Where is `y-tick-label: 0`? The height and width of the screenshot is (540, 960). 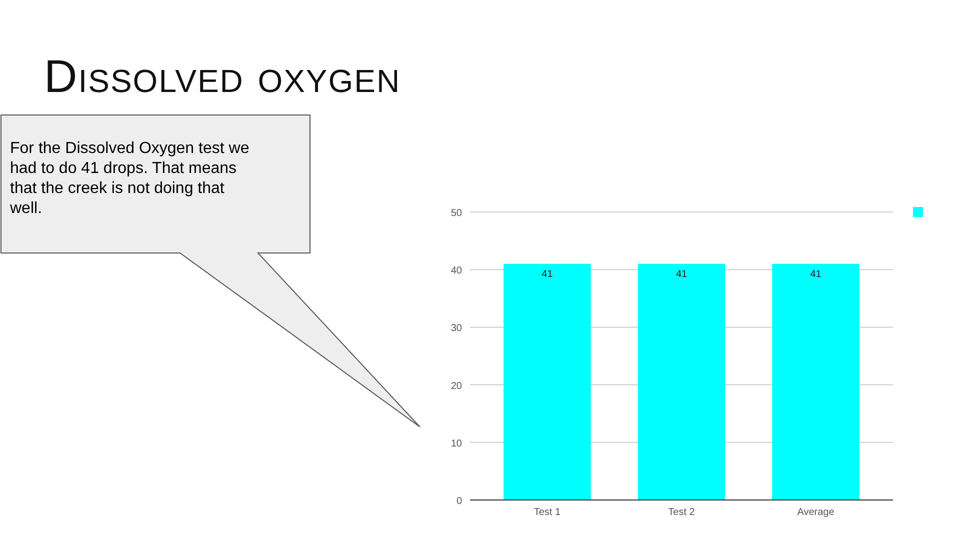
y-tick-label: 0 is located at coordinates (459, 501).